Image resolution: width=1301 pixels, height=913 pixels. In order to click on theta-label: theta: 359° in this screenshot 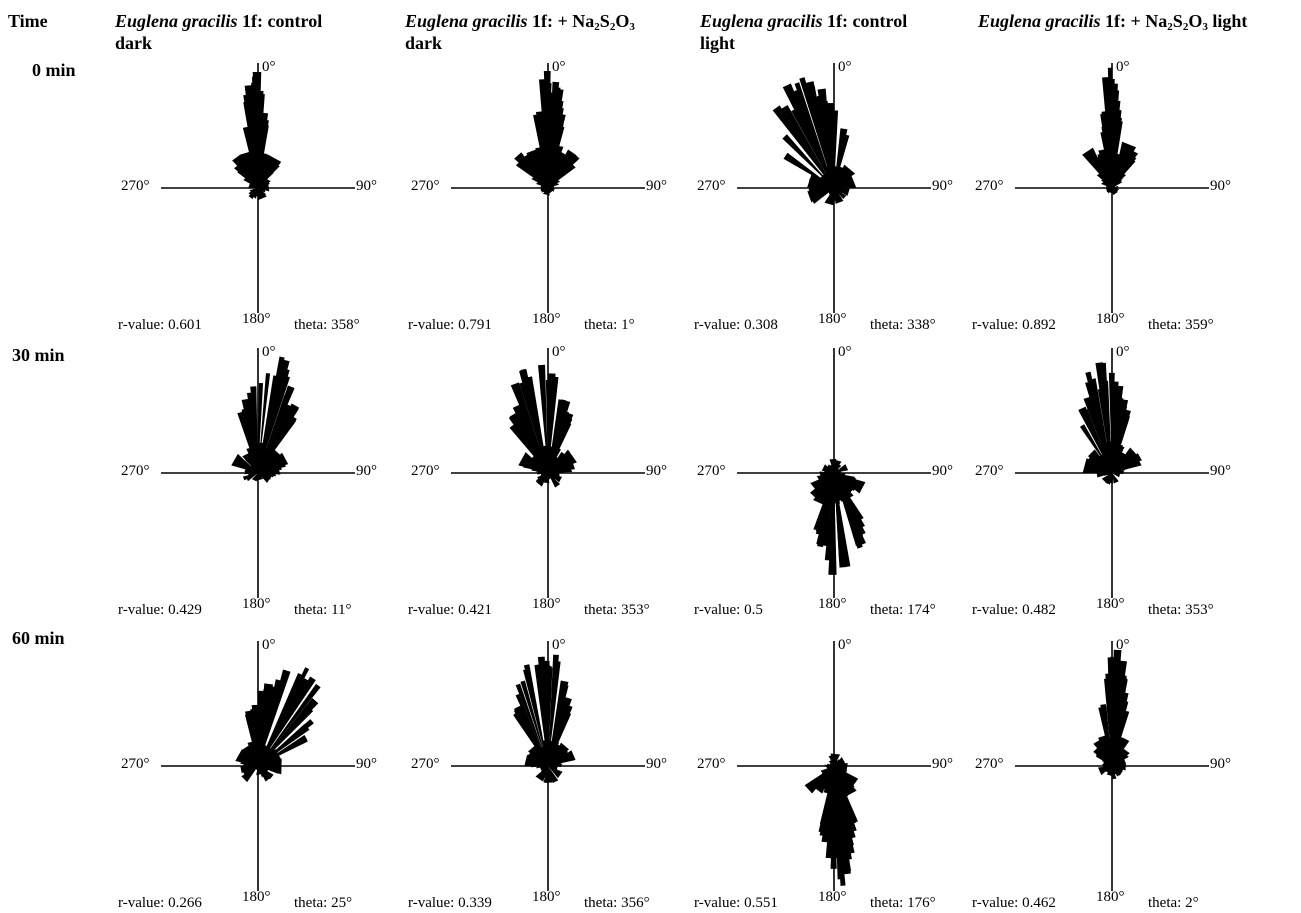, I will do `click(1181, 325)`.